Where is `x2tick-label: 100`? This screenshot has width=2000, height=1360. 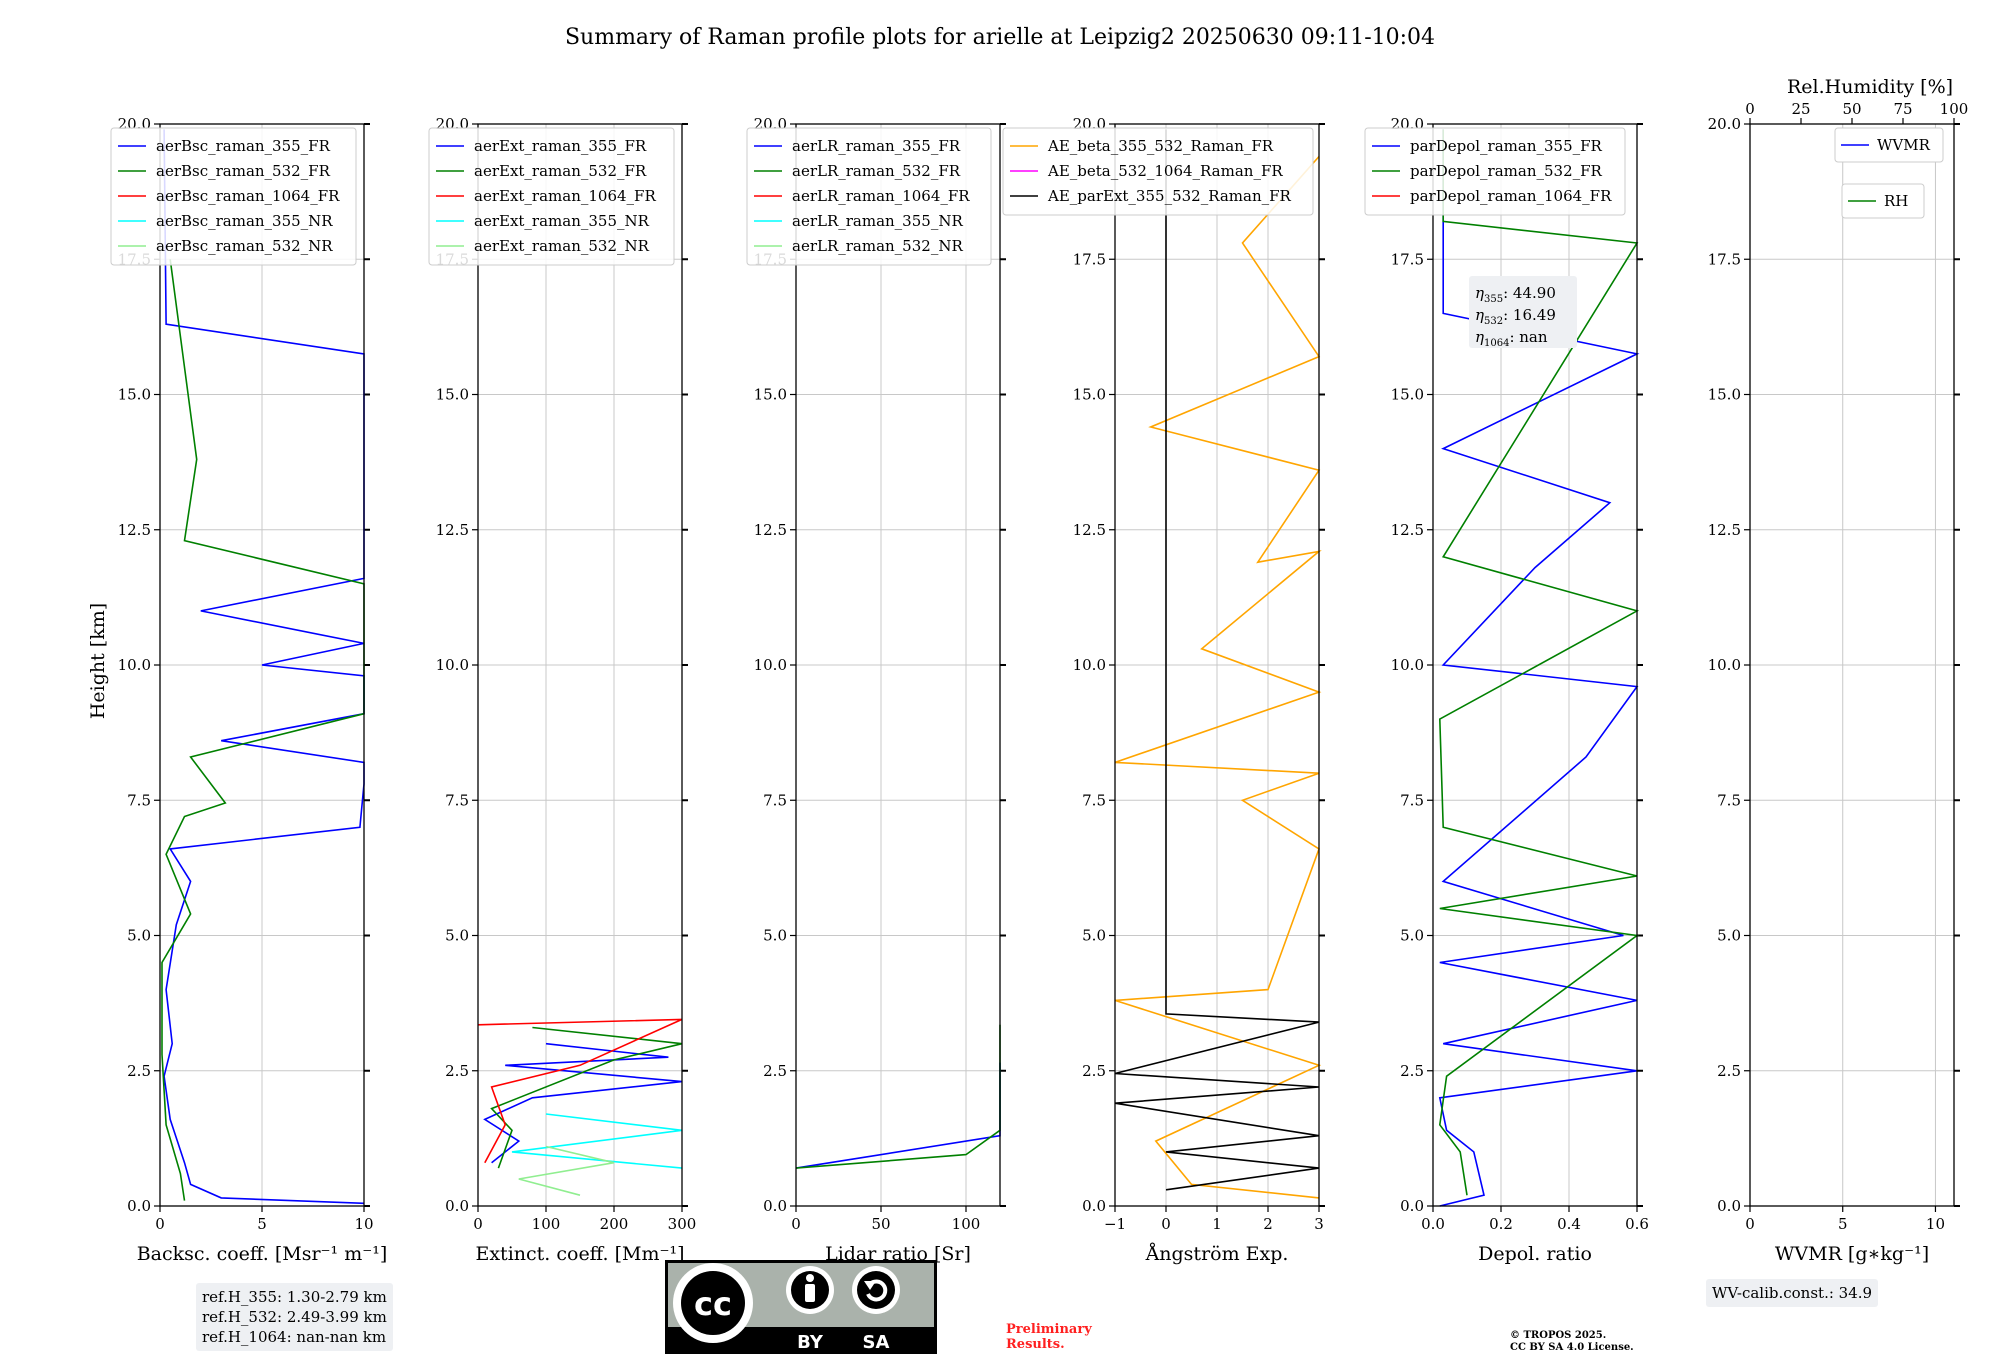
x2tick-label: 100 is located at coordinates (1954, 109).